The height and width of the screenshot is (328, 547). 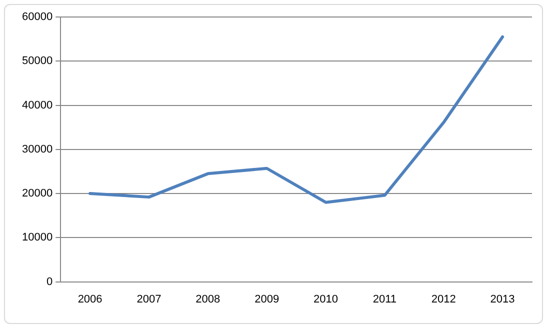 What do you see at coordinates (37, 149) in the screenshot?
I see `y-tick-label: 30000` at bounding box center [37, 149].